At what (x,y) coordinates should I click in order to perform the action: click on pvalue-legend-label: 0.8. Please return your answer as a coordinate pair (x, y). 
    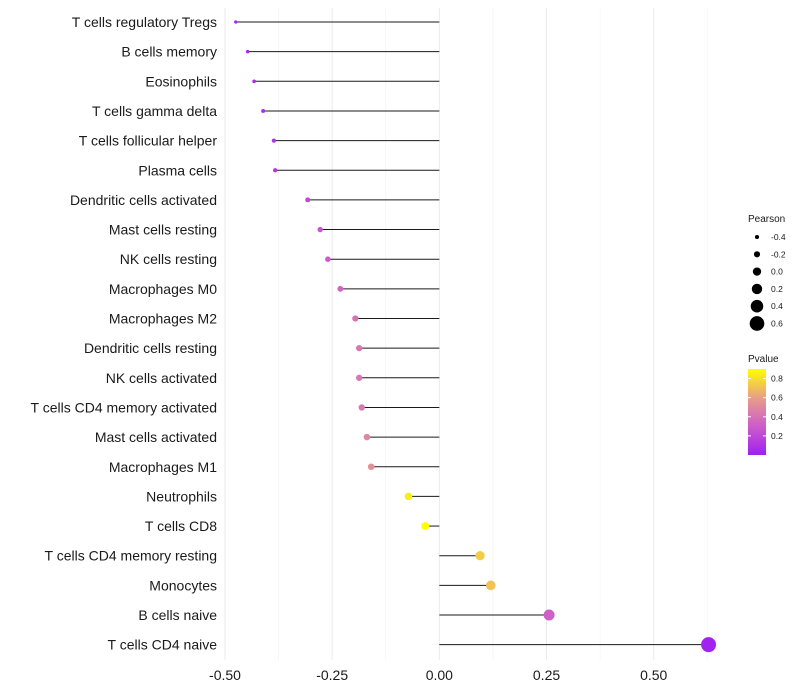
    Looking at the image, I should click on (777, 379).